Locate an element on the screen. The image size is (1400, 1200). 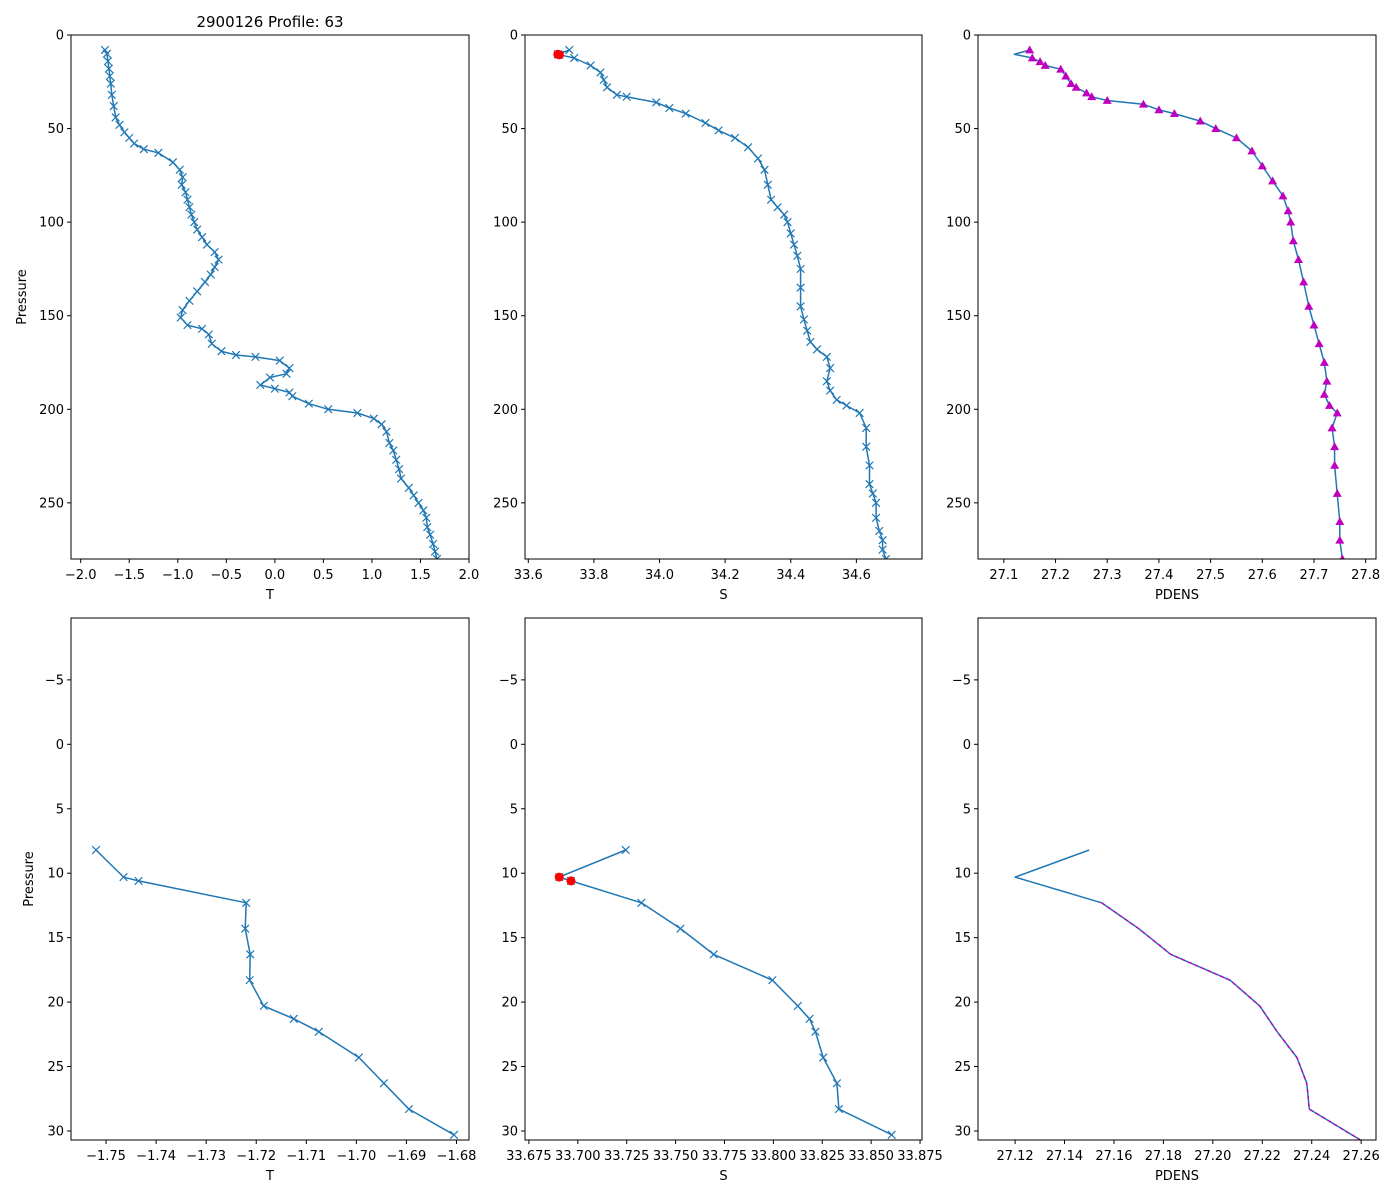
x-tick-label: −2.0 is located at coordinates (81, 575).